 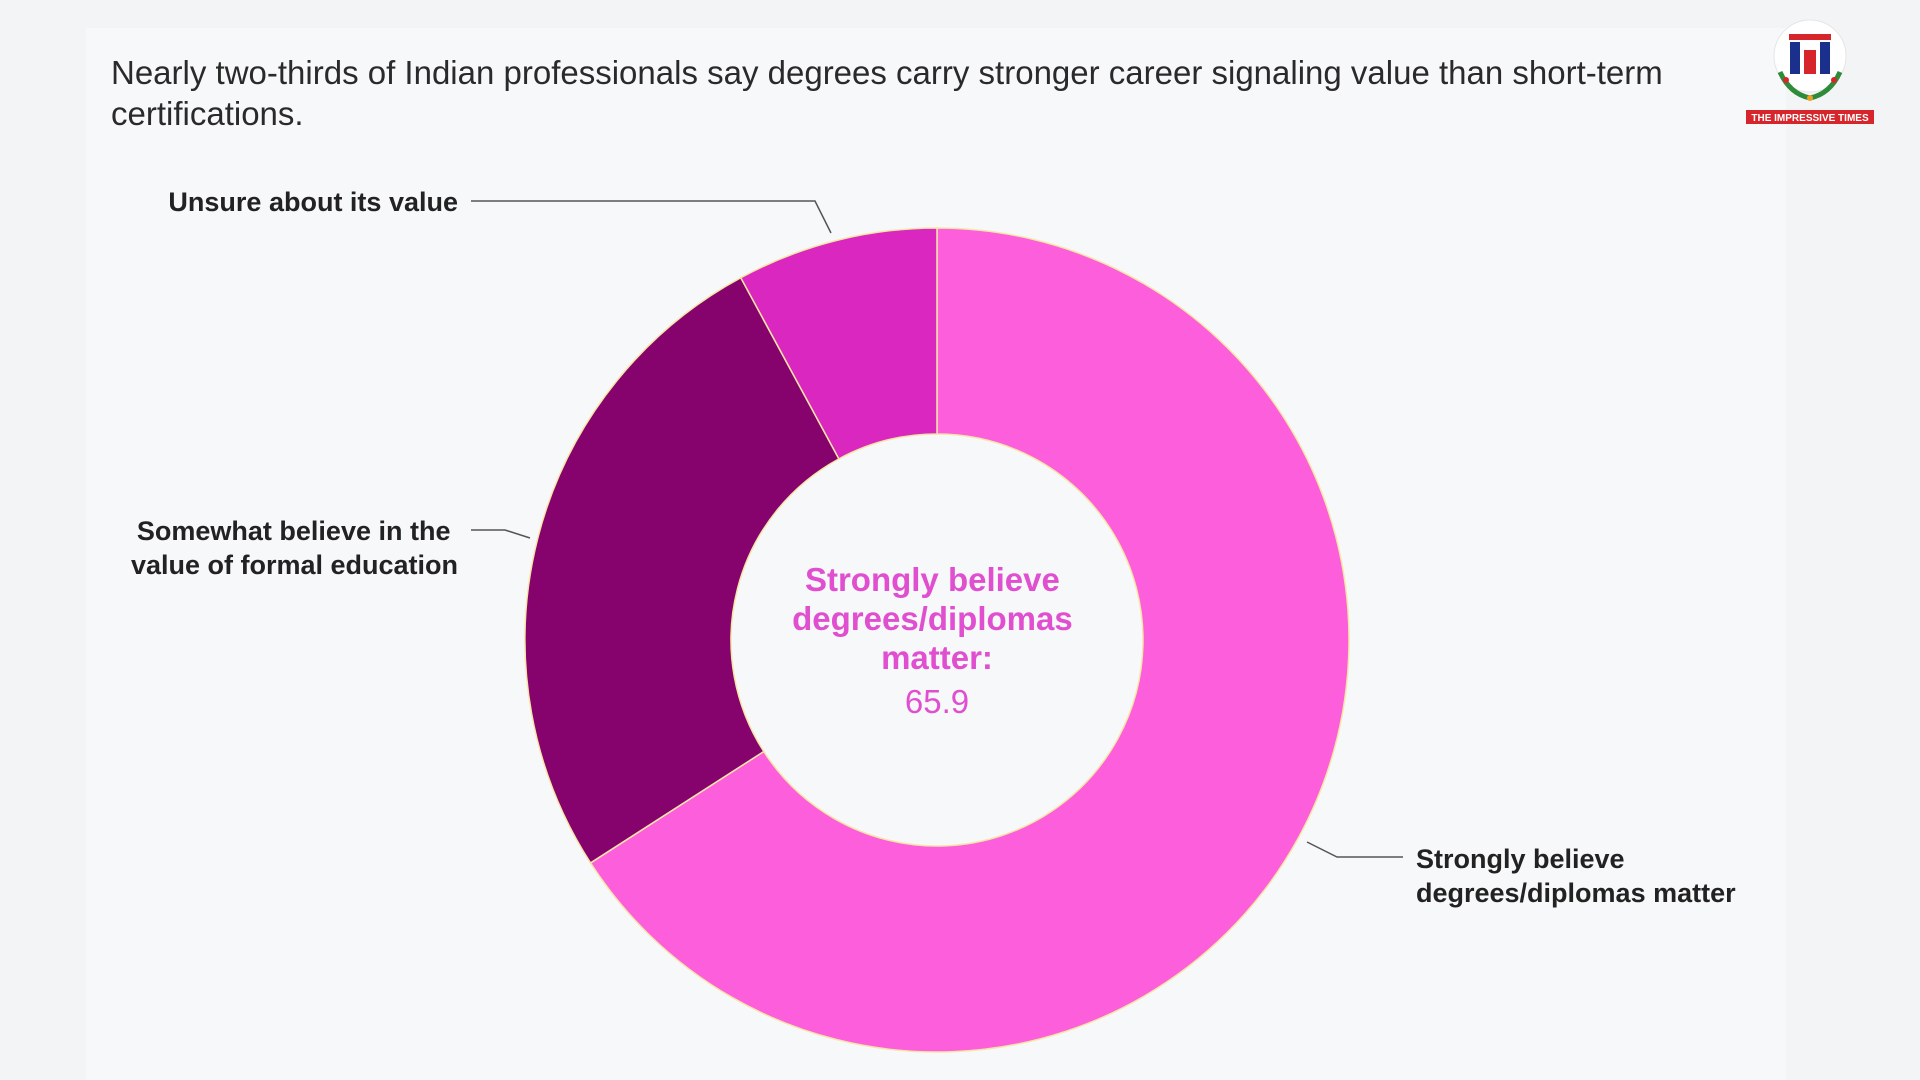 What do you see at coordinates (937, 701) in the screenshot?
I see `center-value: 65.9` at bounding box center [937, 701].